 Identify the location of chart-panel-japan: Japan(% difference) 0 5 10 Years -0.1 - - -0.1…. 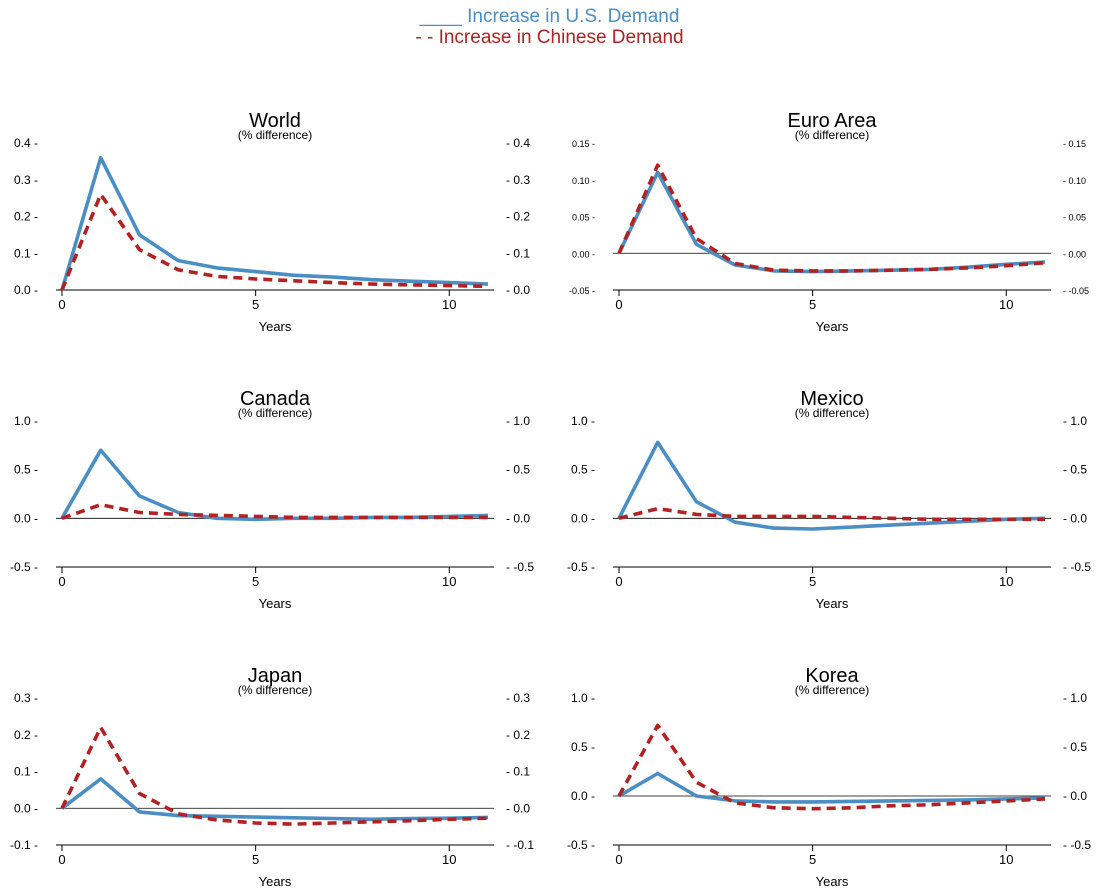
(272, 776).